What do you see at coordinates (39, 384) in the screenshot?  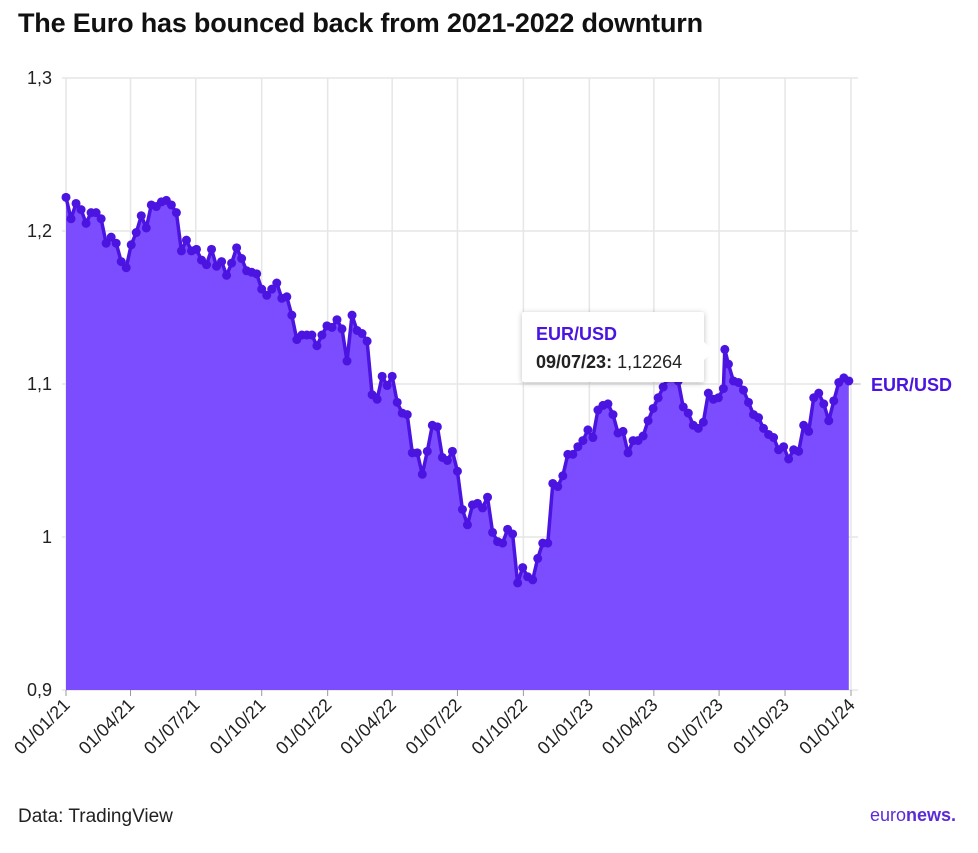 I see `y-tick-label: 1,1` at bounding box center [39, 384].